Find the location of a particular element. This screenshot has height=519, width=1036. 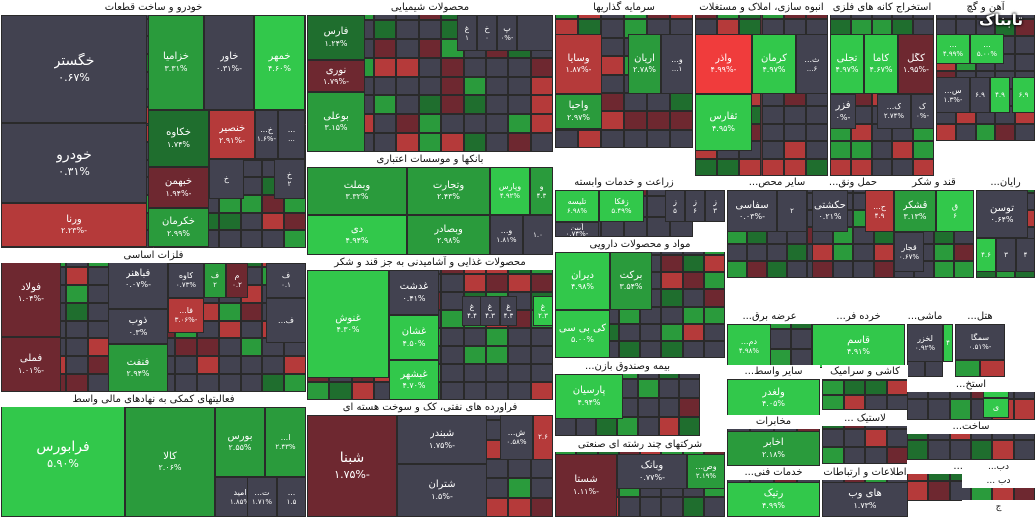

stock-tile-غبشهر-3: غبشهر ۴.۷۰% is located at coordinates (414, 380).